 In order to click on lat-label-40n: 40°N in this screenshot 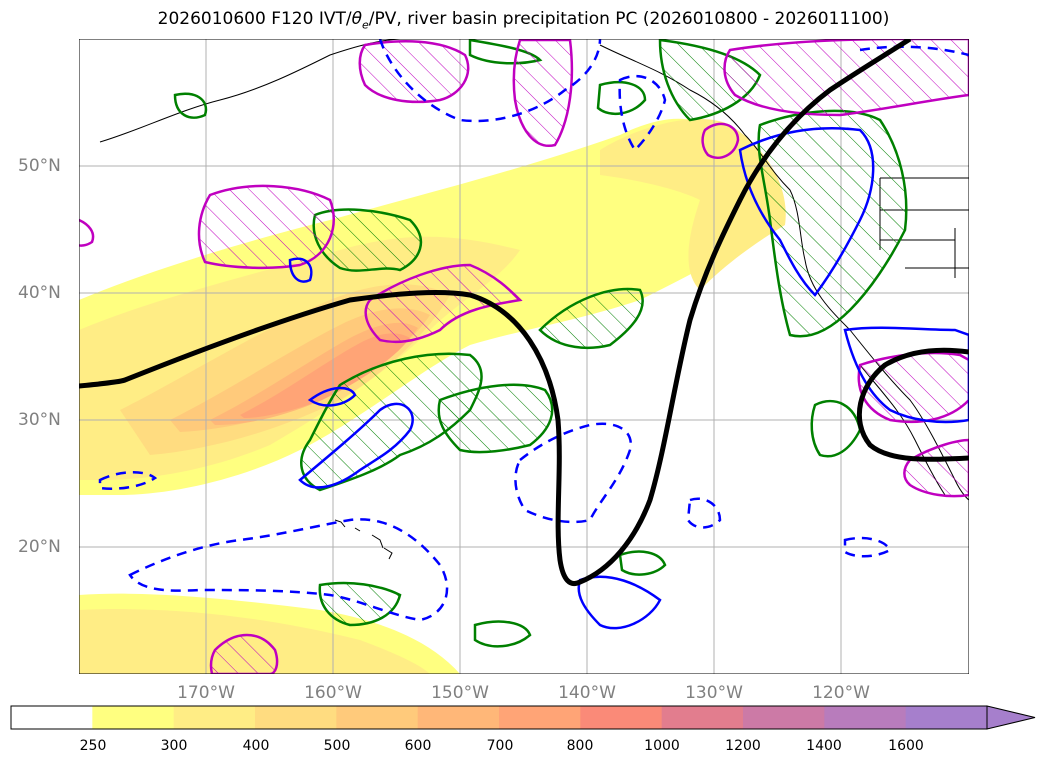, I will do `click(39, 293)`.